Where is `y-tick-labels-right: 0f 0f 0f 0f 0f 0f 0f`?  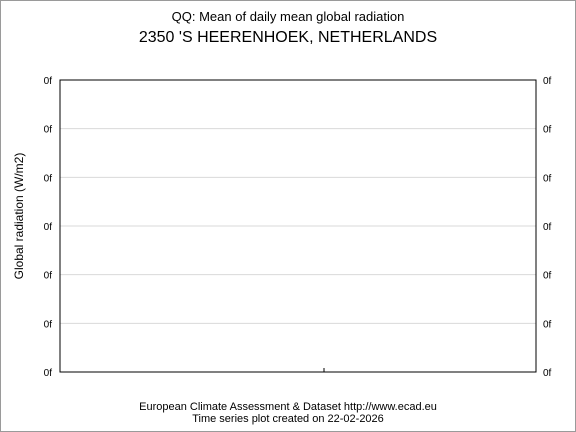 y-tick-labels-right: 0f 0f 0f 0f 0f 0f 0f is located at coordinates (547, 227).